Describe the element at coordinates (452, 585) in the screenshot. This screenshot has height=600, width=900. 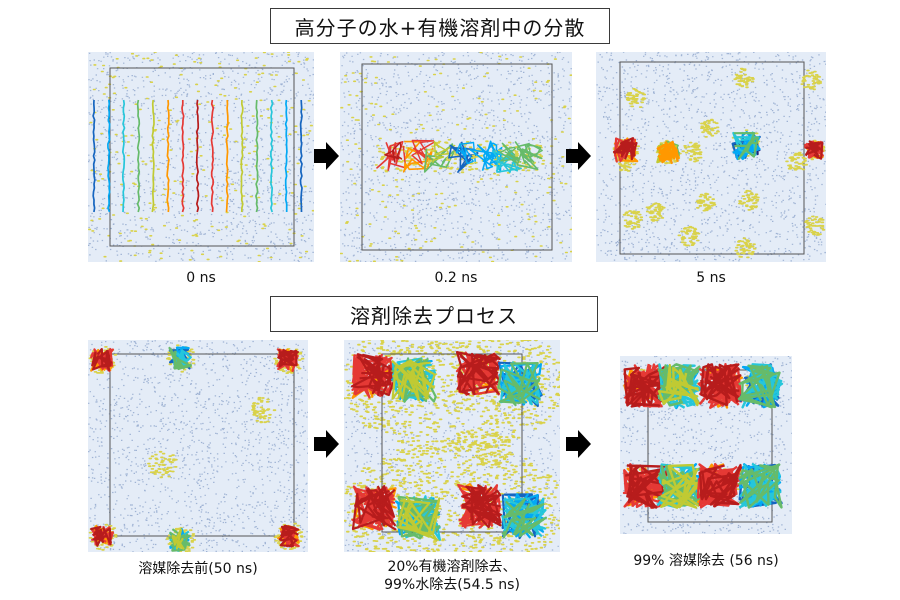
I see `caption-partial-removal-line2: 99%水除去(54.5 ns)` at that location.